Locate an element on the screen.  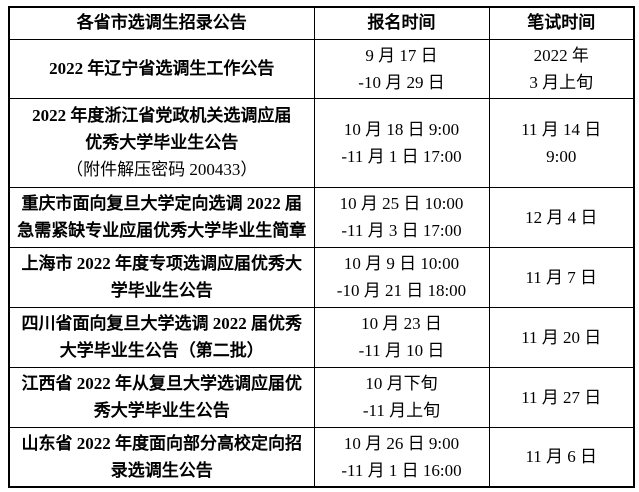
registration-line: -11 月 3 日 17:00 is located at coordinates (401, 230).